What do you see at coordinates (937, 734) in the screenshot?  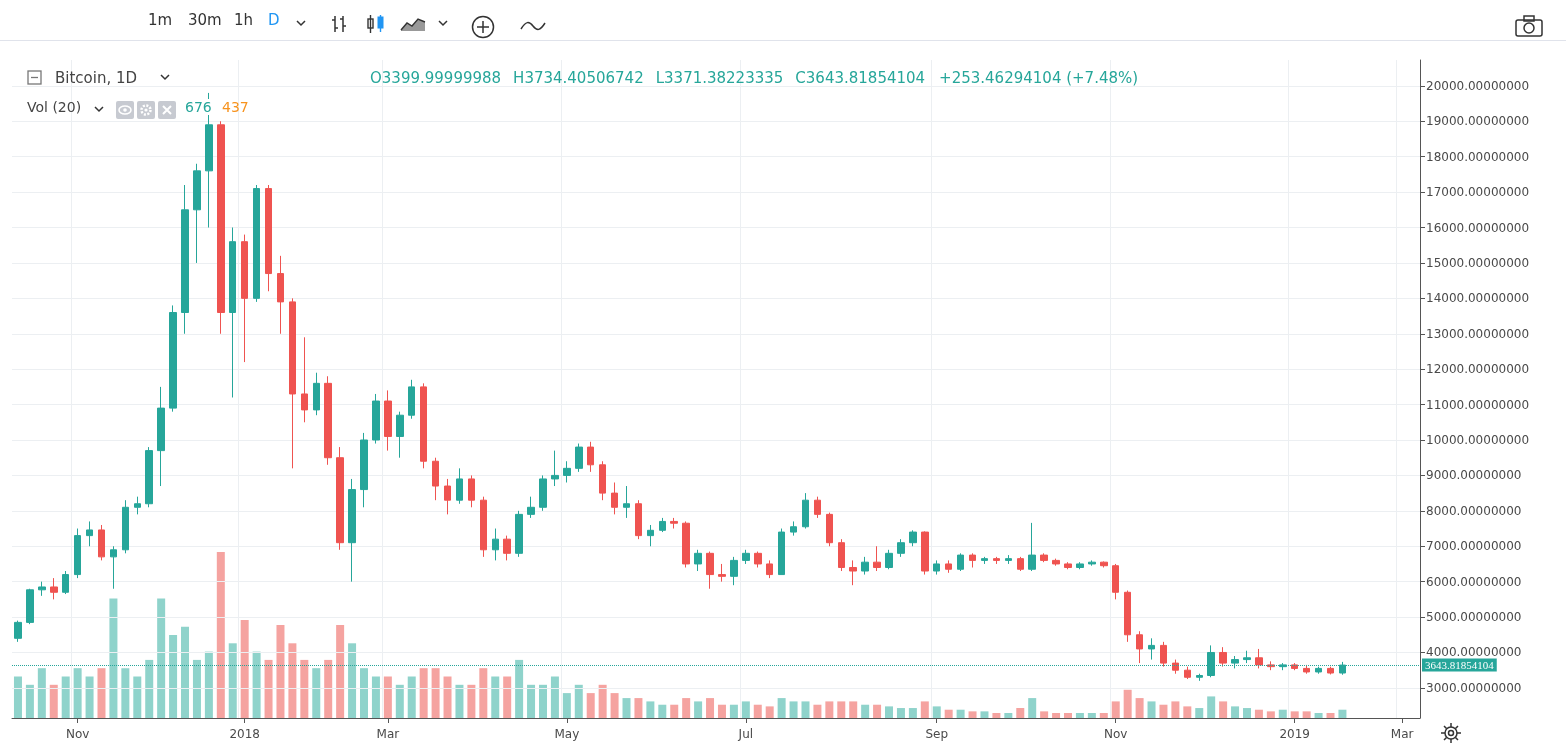 I see `x-tick-label: Sep` at bounding box center [937, 734].